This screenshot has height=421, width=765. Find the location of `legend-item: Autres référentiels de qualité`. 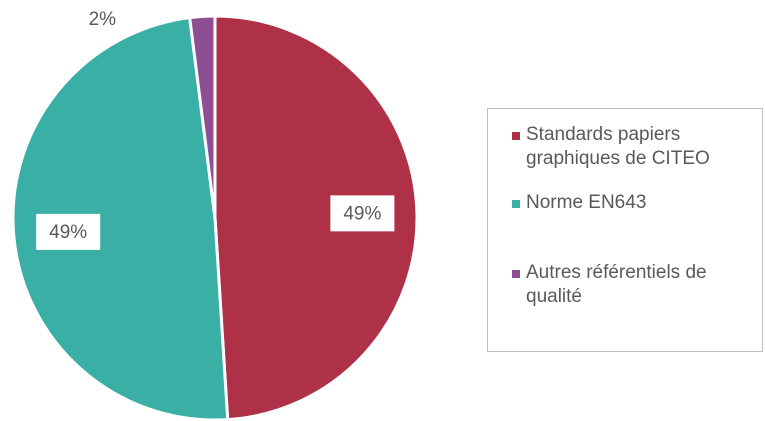

legend-item: Autres référentiels de qualité is located at coordinates (632, 285).